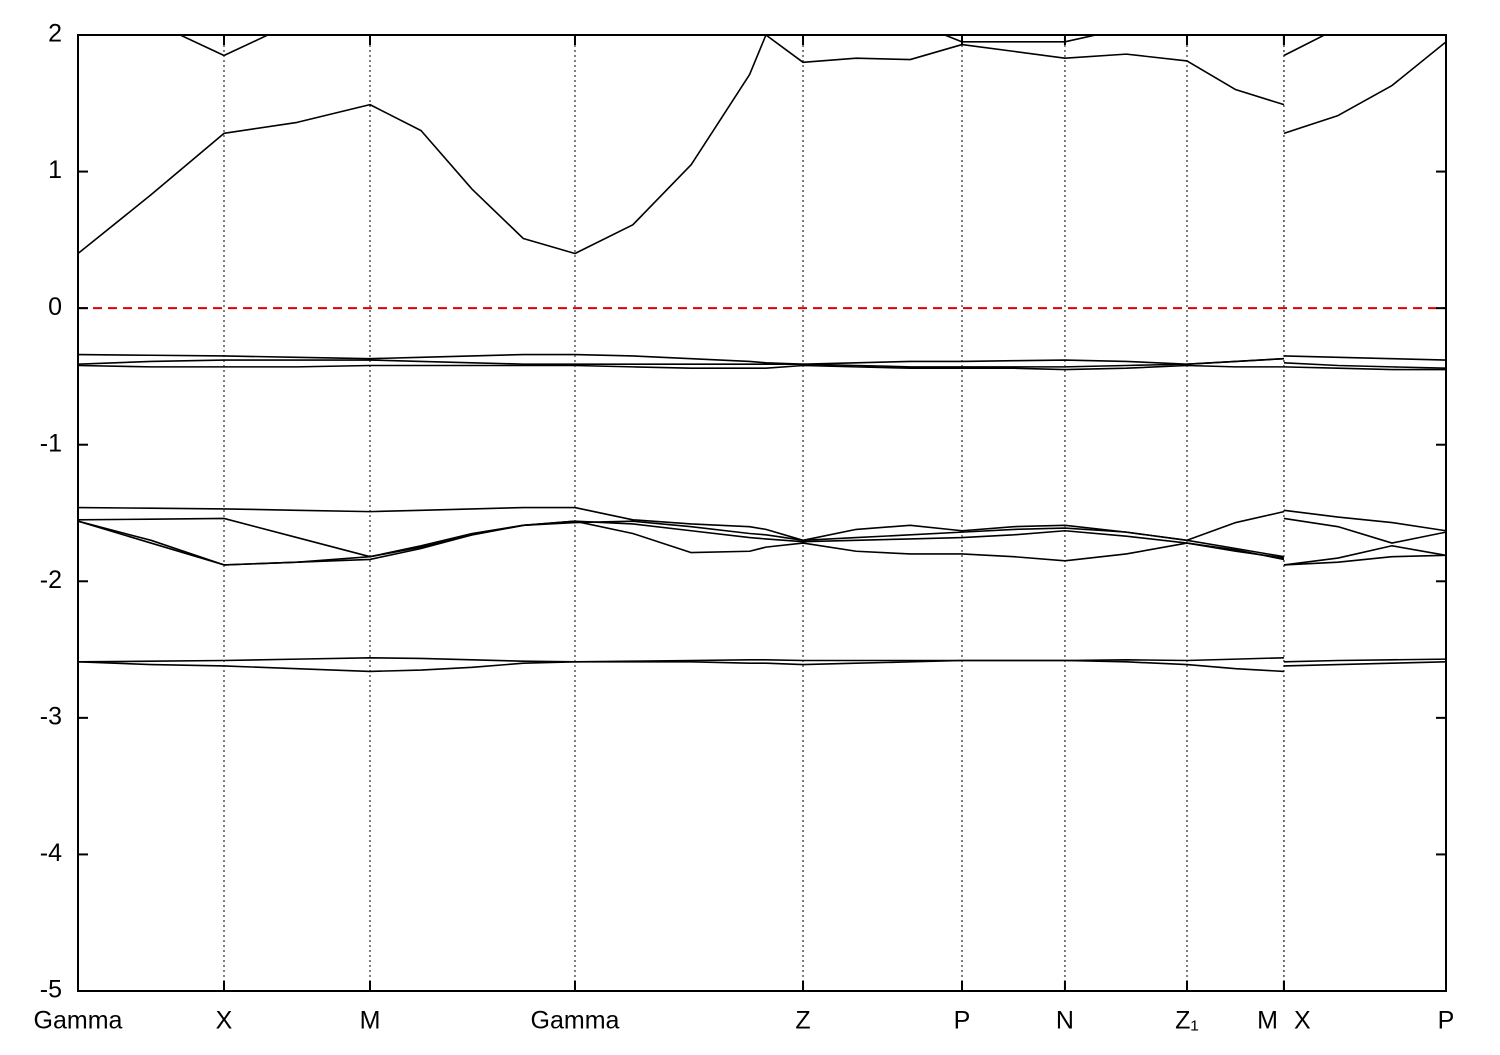 The height and width of the screenshot is (1055, 1500). What do you see at coordinates (802, 1021) in the screenshot?
I see `x-tick-label: Z` at bounding box center [802, 1021].